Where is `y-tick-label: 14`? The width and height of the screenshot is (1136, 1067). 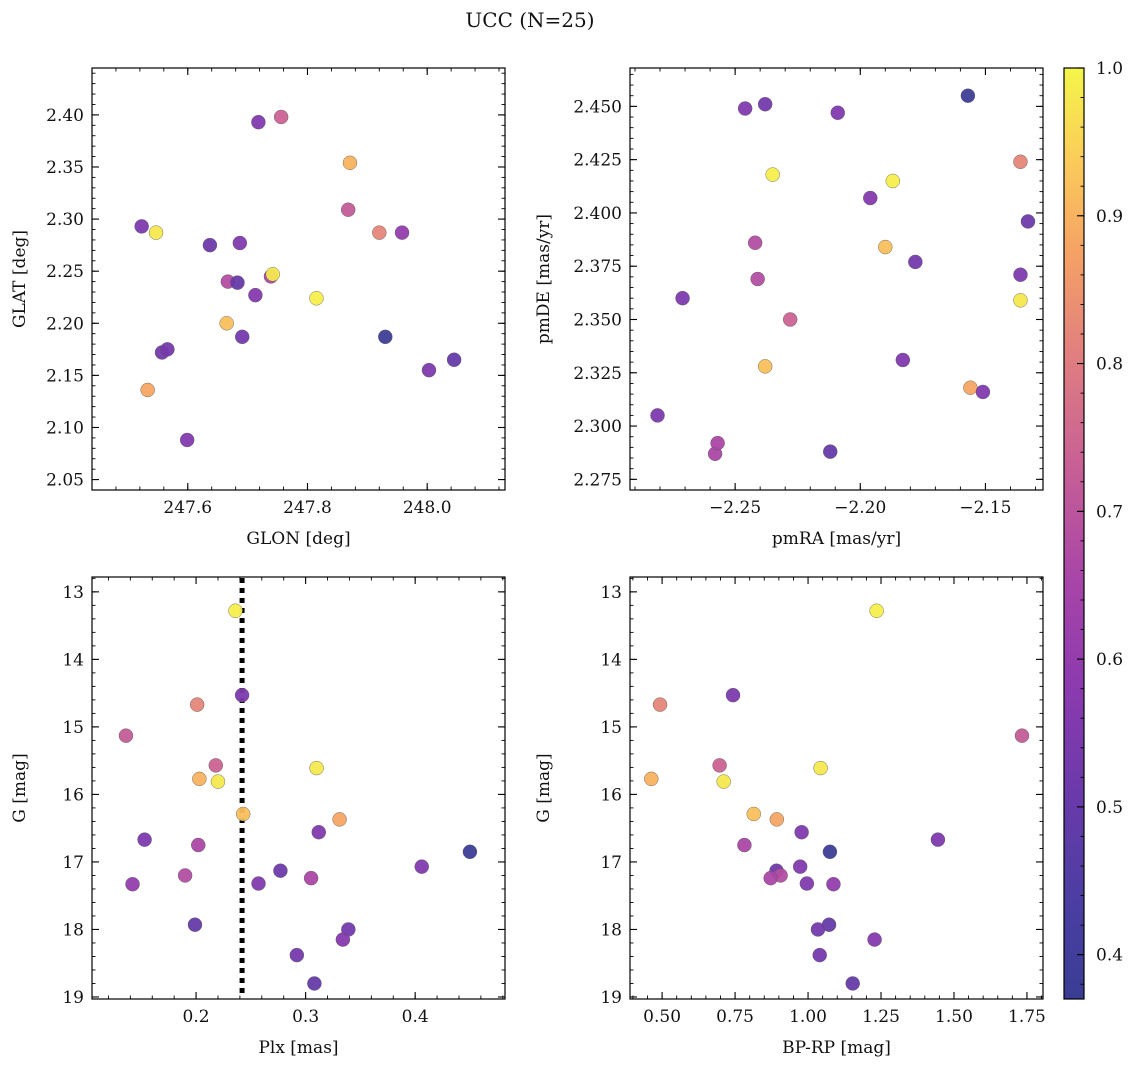
y-tick-label: 14 is located at coordinates (73, 660).